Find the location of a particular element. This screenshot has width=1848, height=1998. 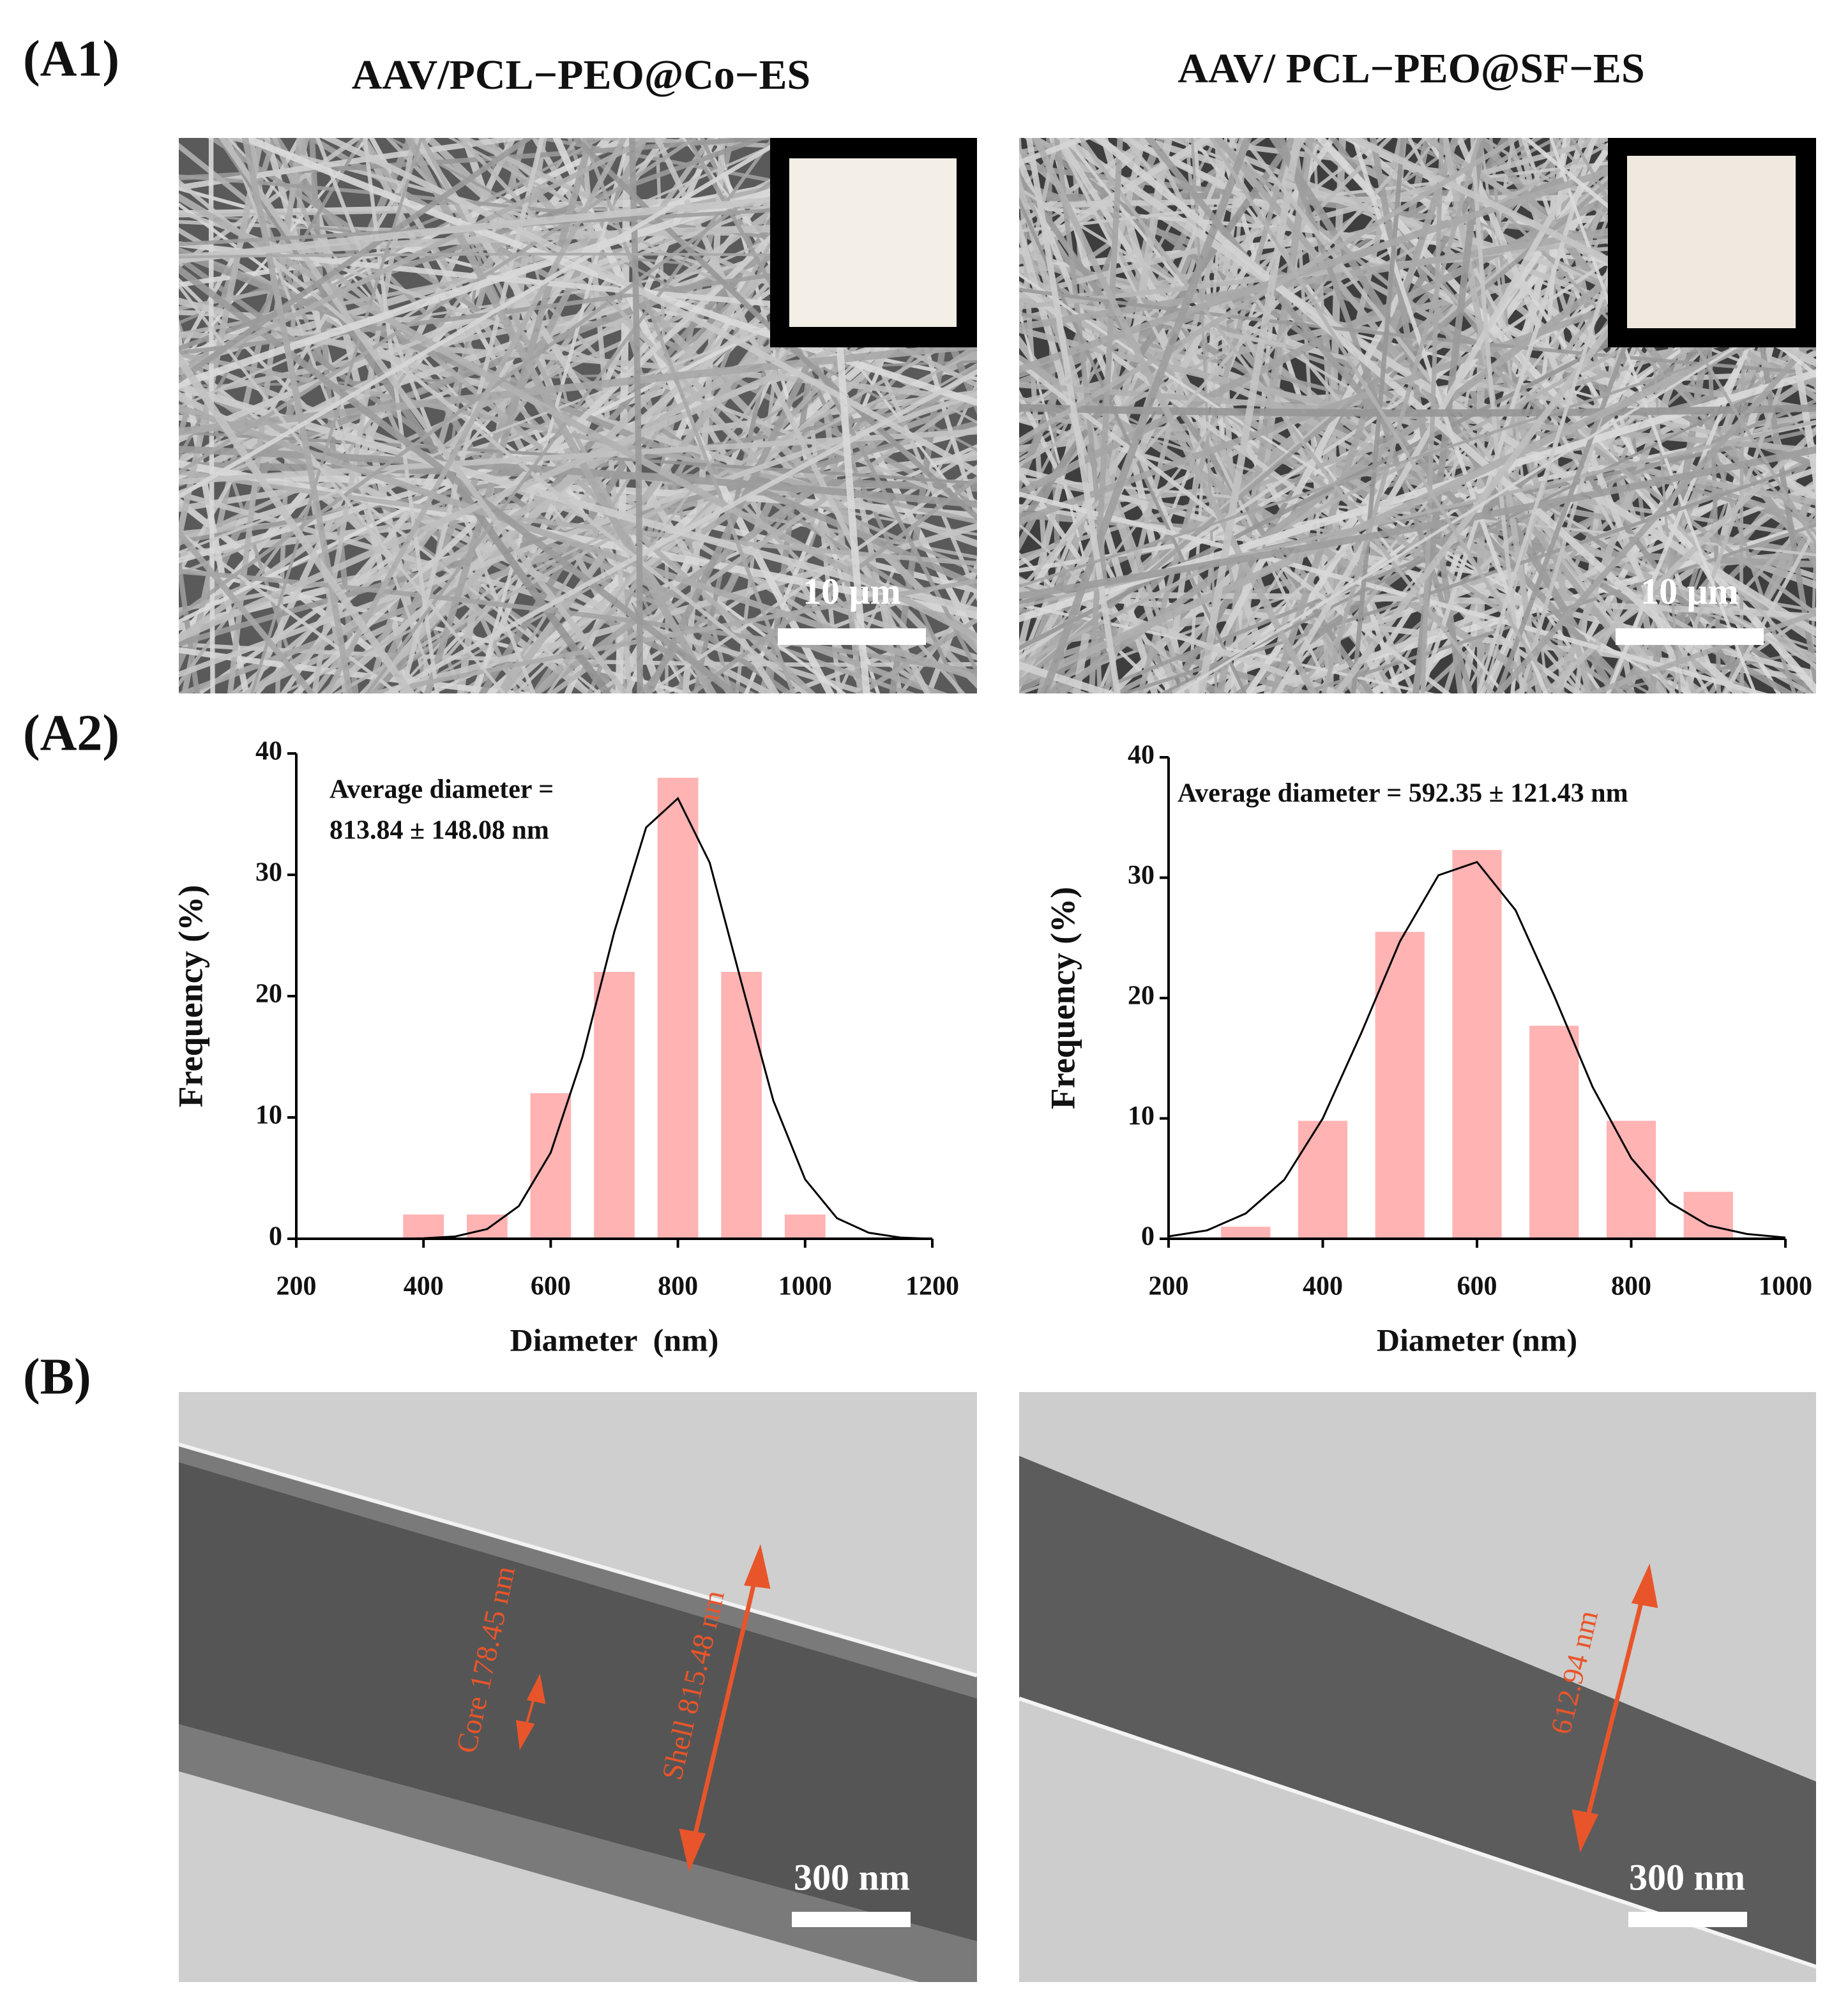

y-axis-label: Frequency (%) is located at coordinates (190, 996).